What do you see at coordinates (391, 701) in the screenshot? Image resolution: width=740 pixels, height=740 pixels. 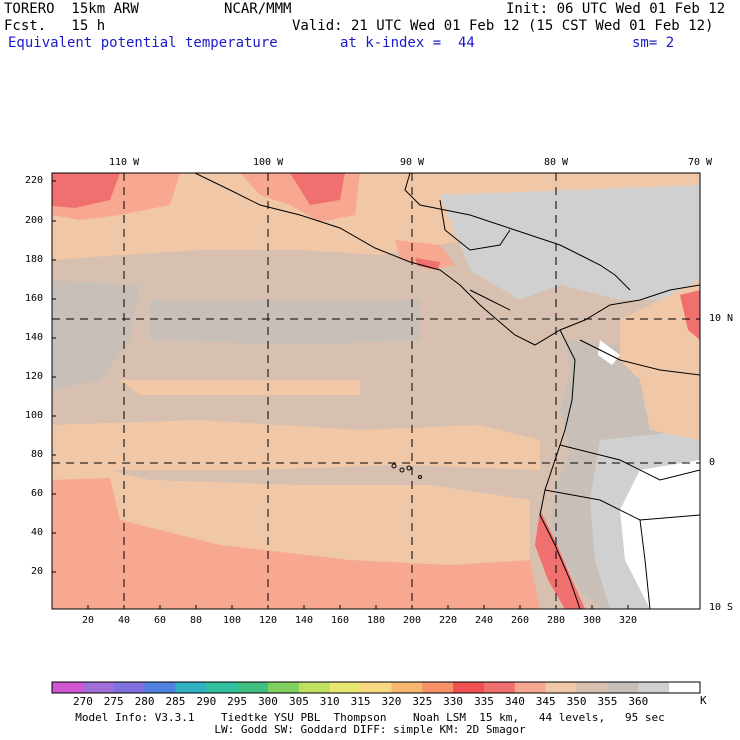 I see `colorbar-label: 320` at bounding box center [391, 701].